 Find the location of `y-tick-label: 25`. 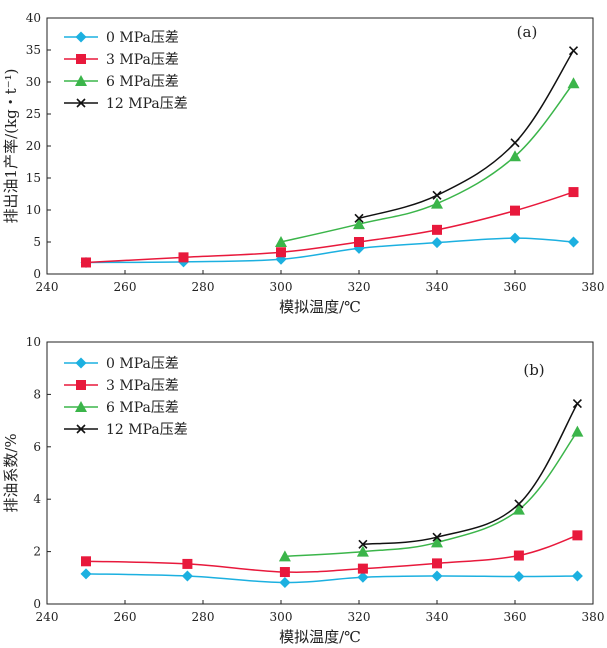

y-tick-label: 25 is located at coordinates (33, 114).